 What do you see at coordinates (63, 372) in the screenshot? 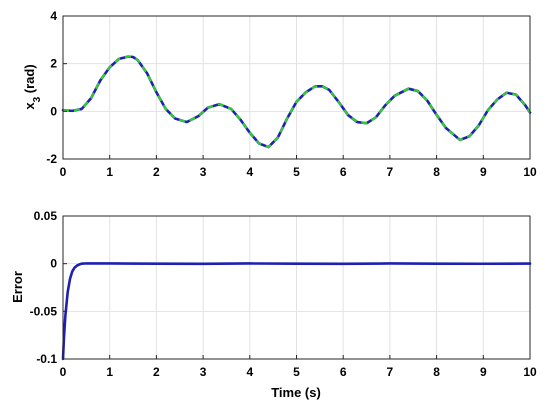
I see `error-x-tick-label: 0` at bounding box center [63, 372].